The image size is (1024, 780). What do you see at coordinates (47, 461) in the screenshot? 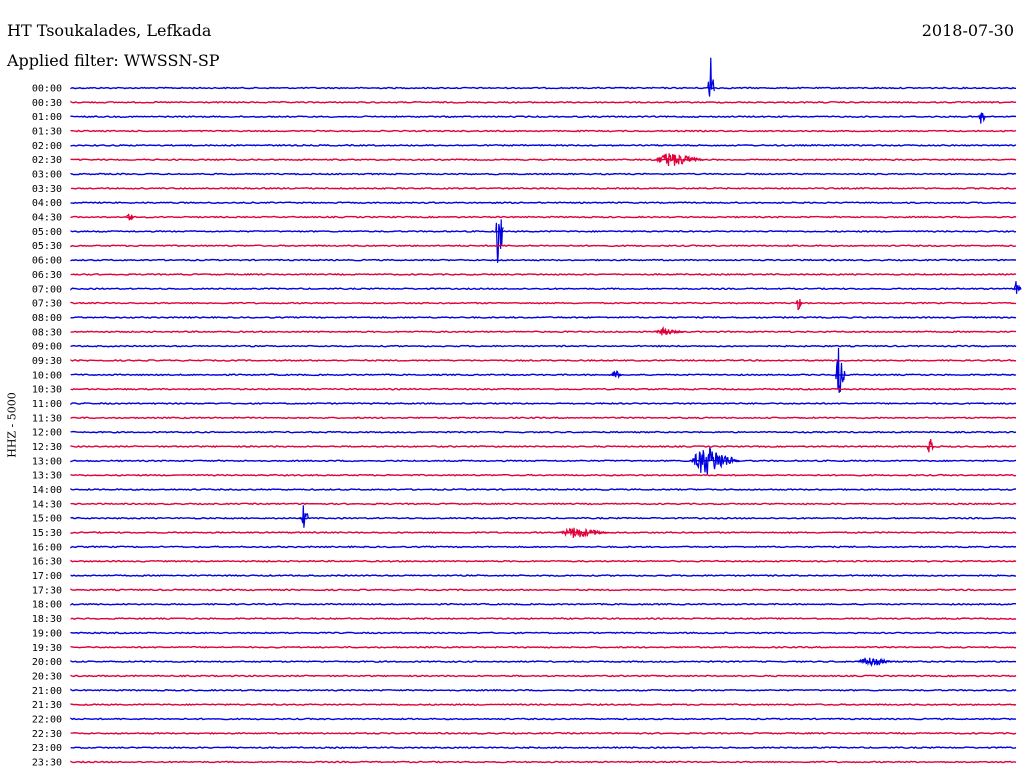
I see `time-label: 13:00` at bounding box center [47, 461].